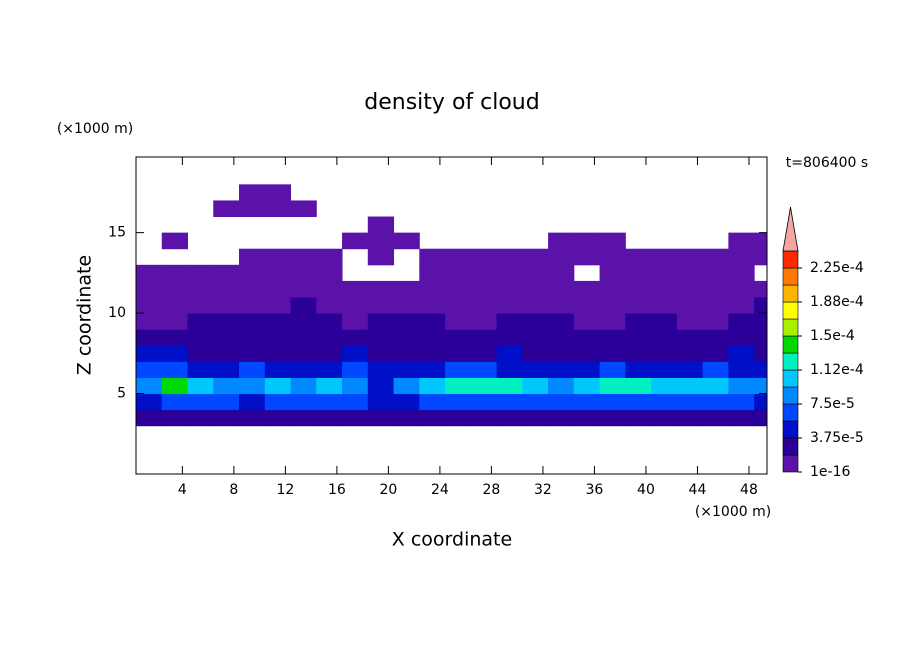 The height and width of the screenshot is (654, 904). Describe the element at coordinates (837, 302) in the screenshot. I see `colorbar-tick-label: 1.88e-4` at that location.